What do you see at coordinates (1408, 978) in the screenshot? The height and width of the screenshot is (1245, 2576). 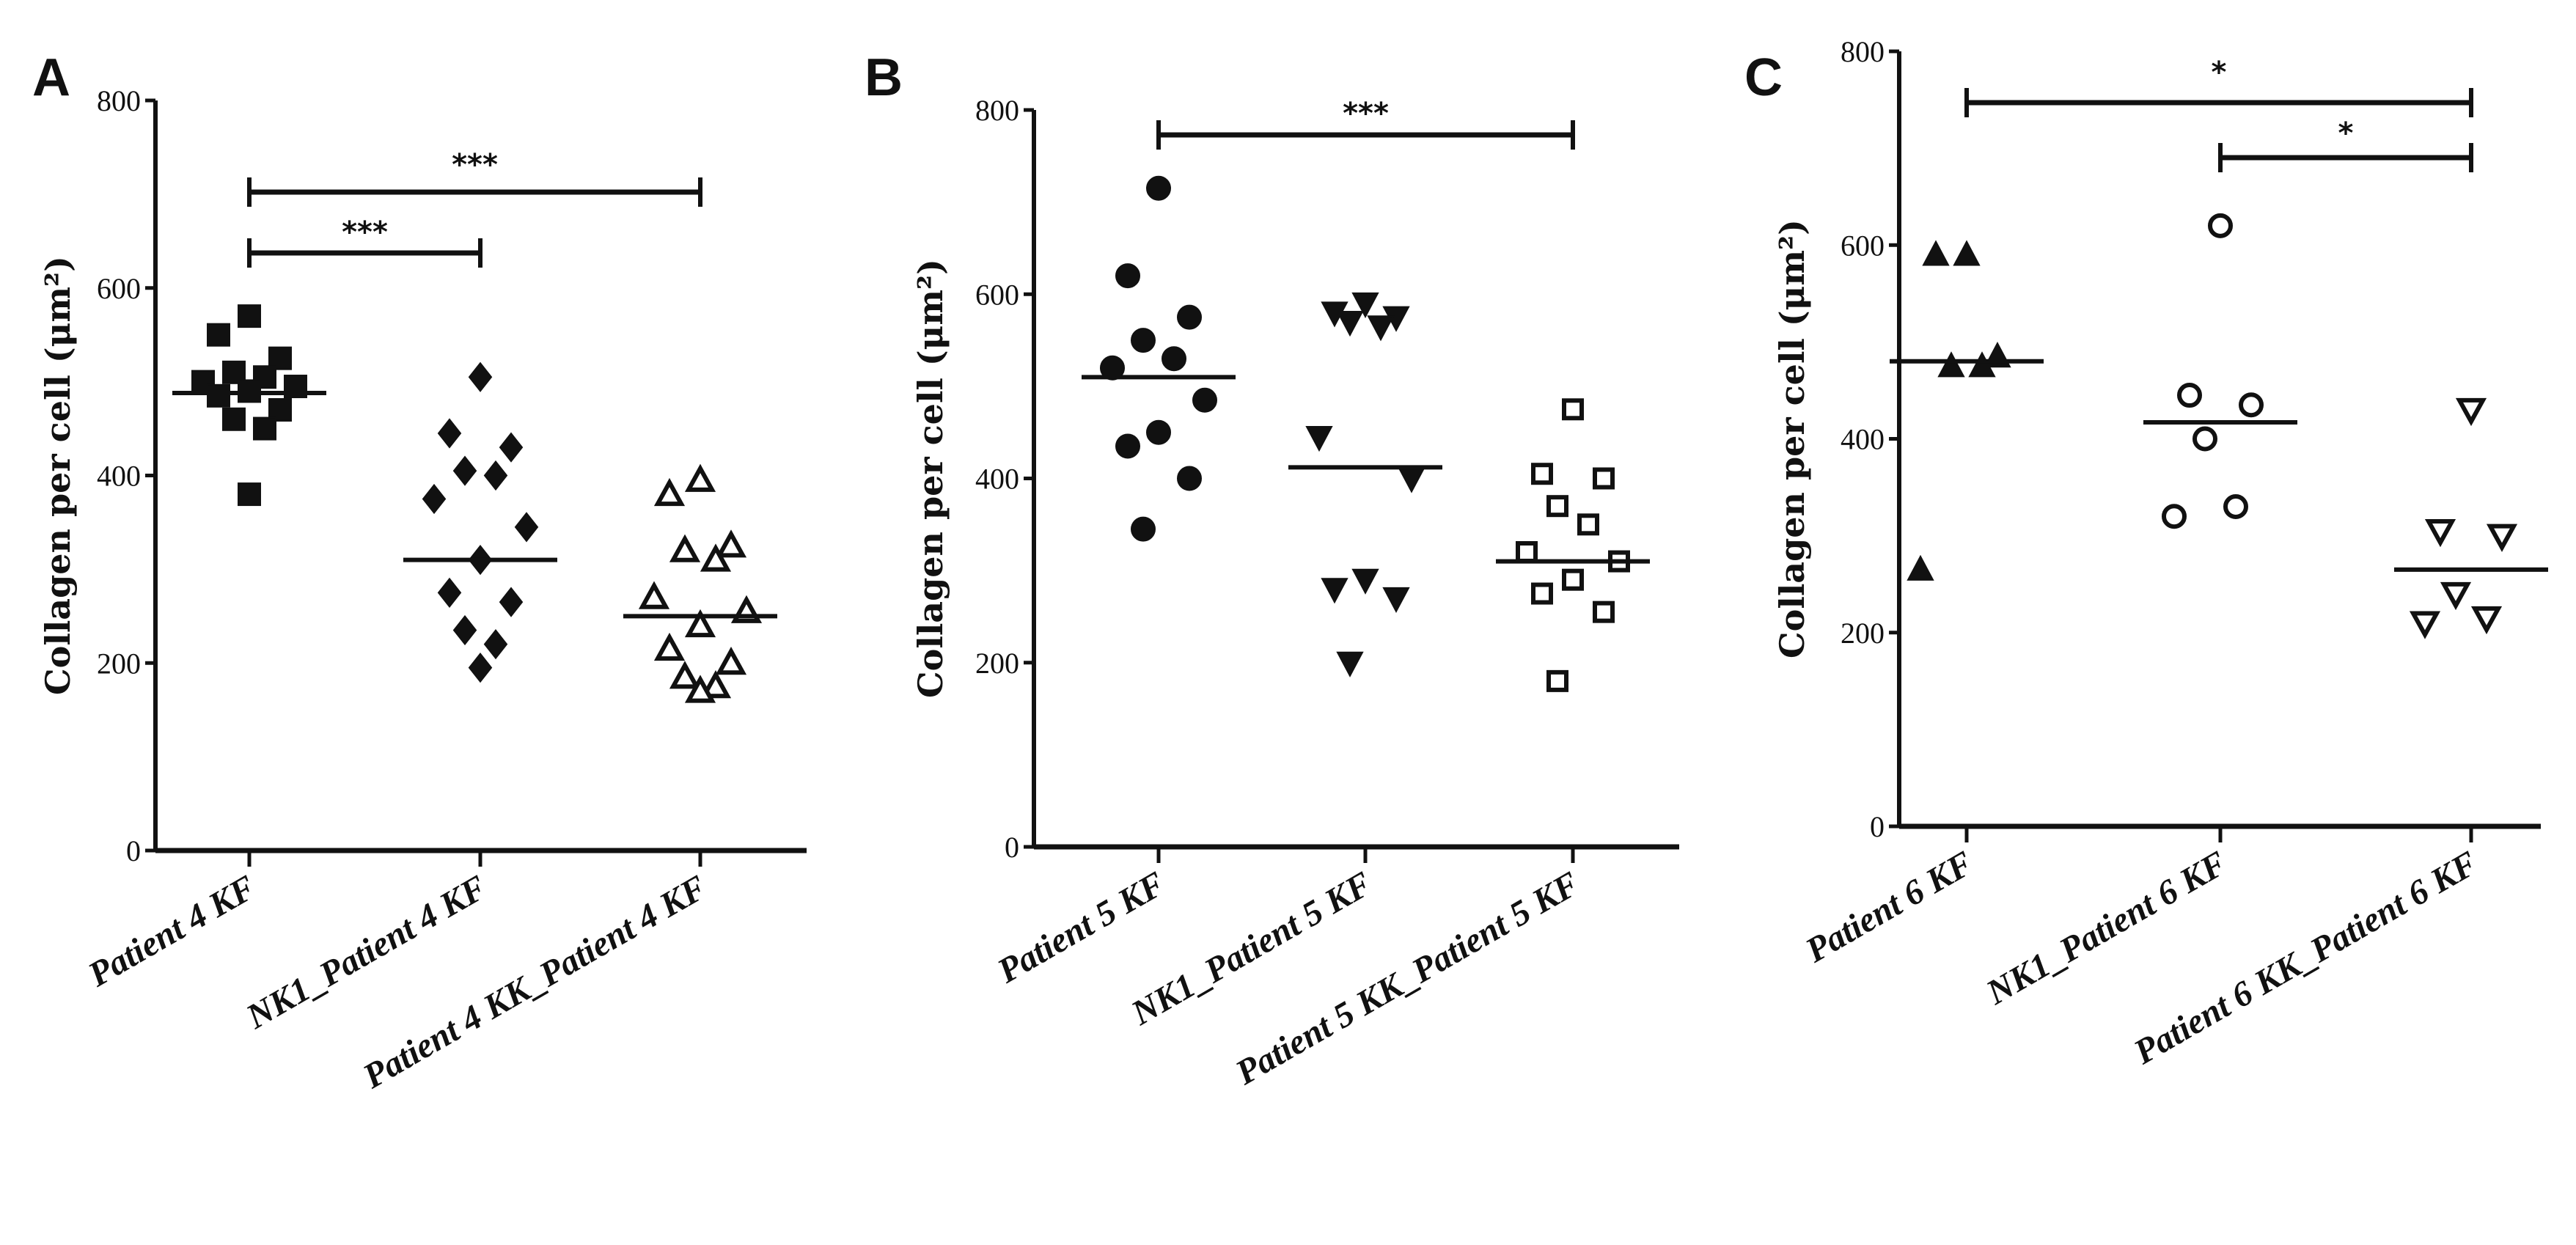 I see `x-tick-label: Patient 5 KK_Patient 5 KF` at bounding box center [1408, 978].